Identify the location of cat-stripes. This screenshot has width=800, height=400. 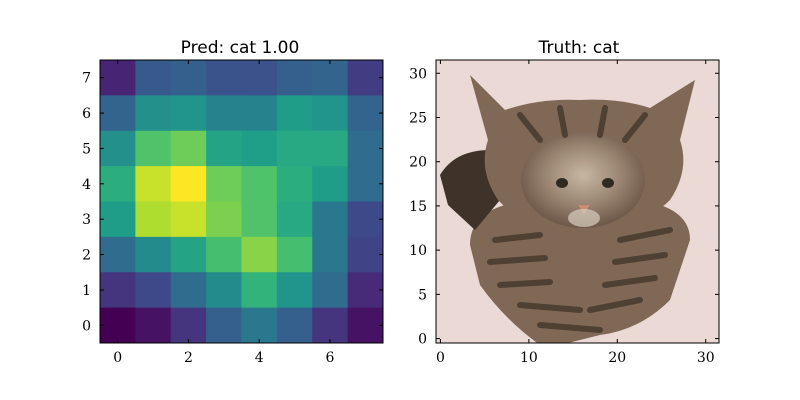
(580, 219).